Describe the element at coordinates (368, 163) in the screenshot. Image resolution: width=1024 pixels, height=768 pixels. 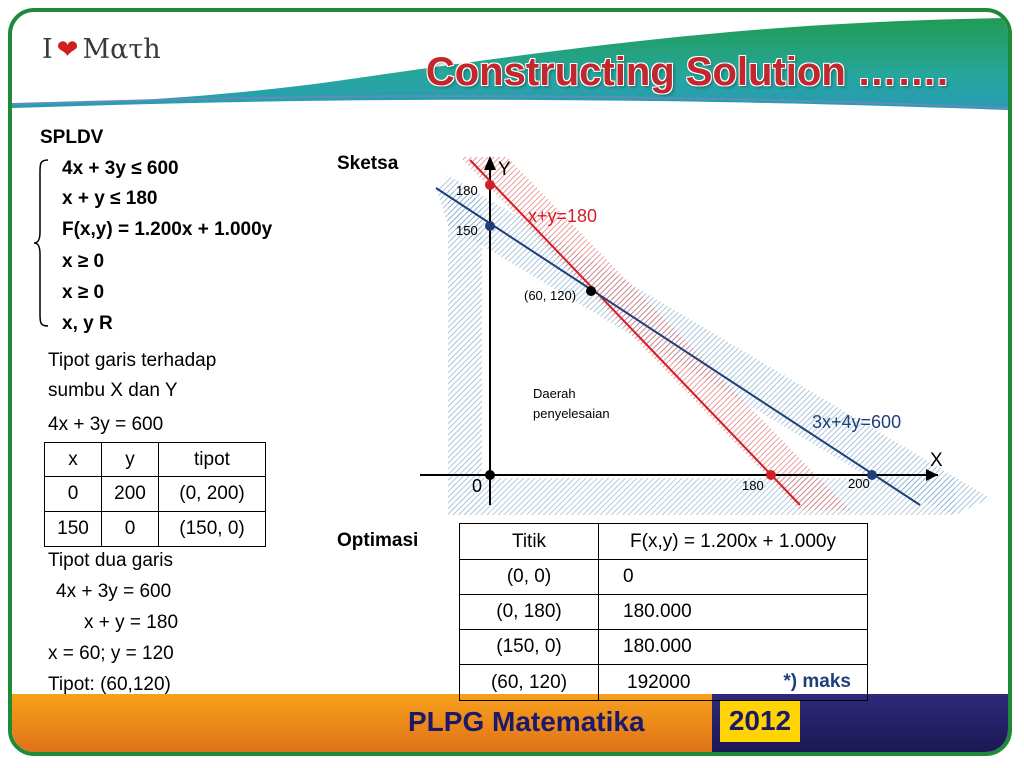
I see `sketch-label: Sketsa` at that location.